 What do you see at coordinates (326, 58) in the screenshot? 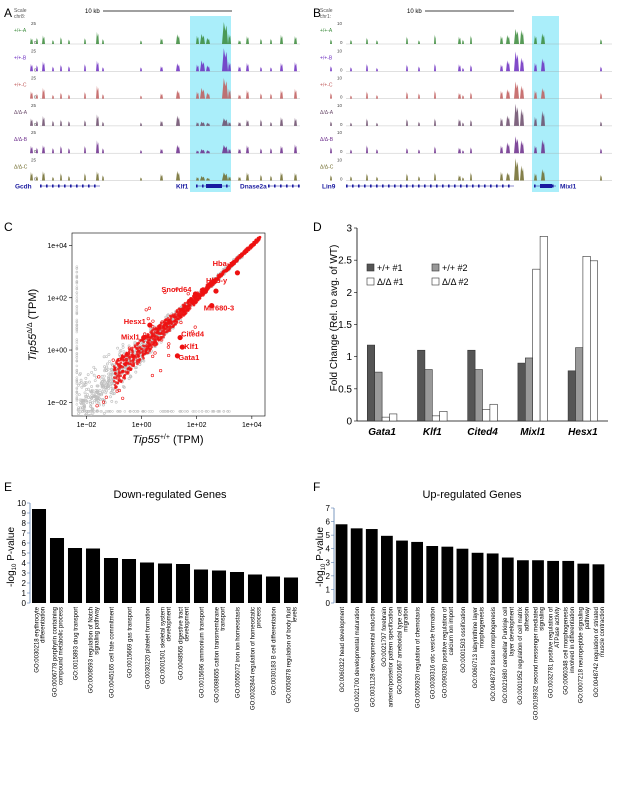
I see `track-name: +/+-B` at bounding box center [326, 58].